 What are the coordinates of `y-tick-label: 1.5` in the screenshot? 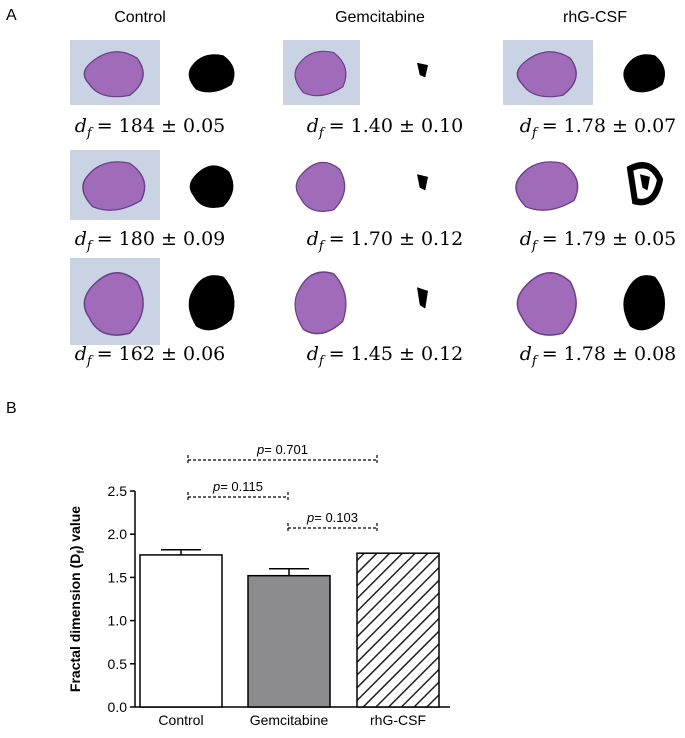 It's located at (118, 577).